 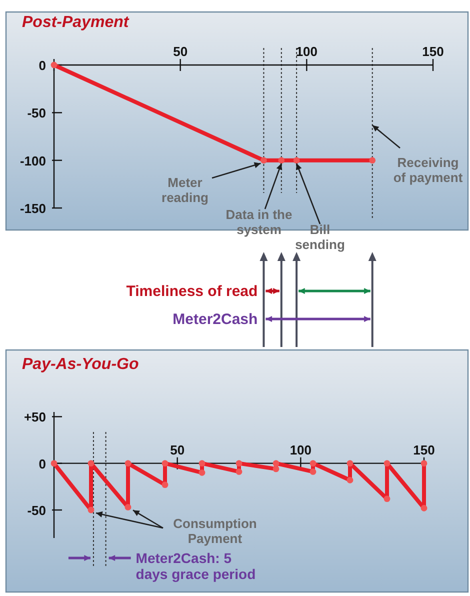 What do you see at coordinates (80, 364) in the screenshot?
I see `chart-title: Pay-As-You-Go` at bounding box center [80, 364].